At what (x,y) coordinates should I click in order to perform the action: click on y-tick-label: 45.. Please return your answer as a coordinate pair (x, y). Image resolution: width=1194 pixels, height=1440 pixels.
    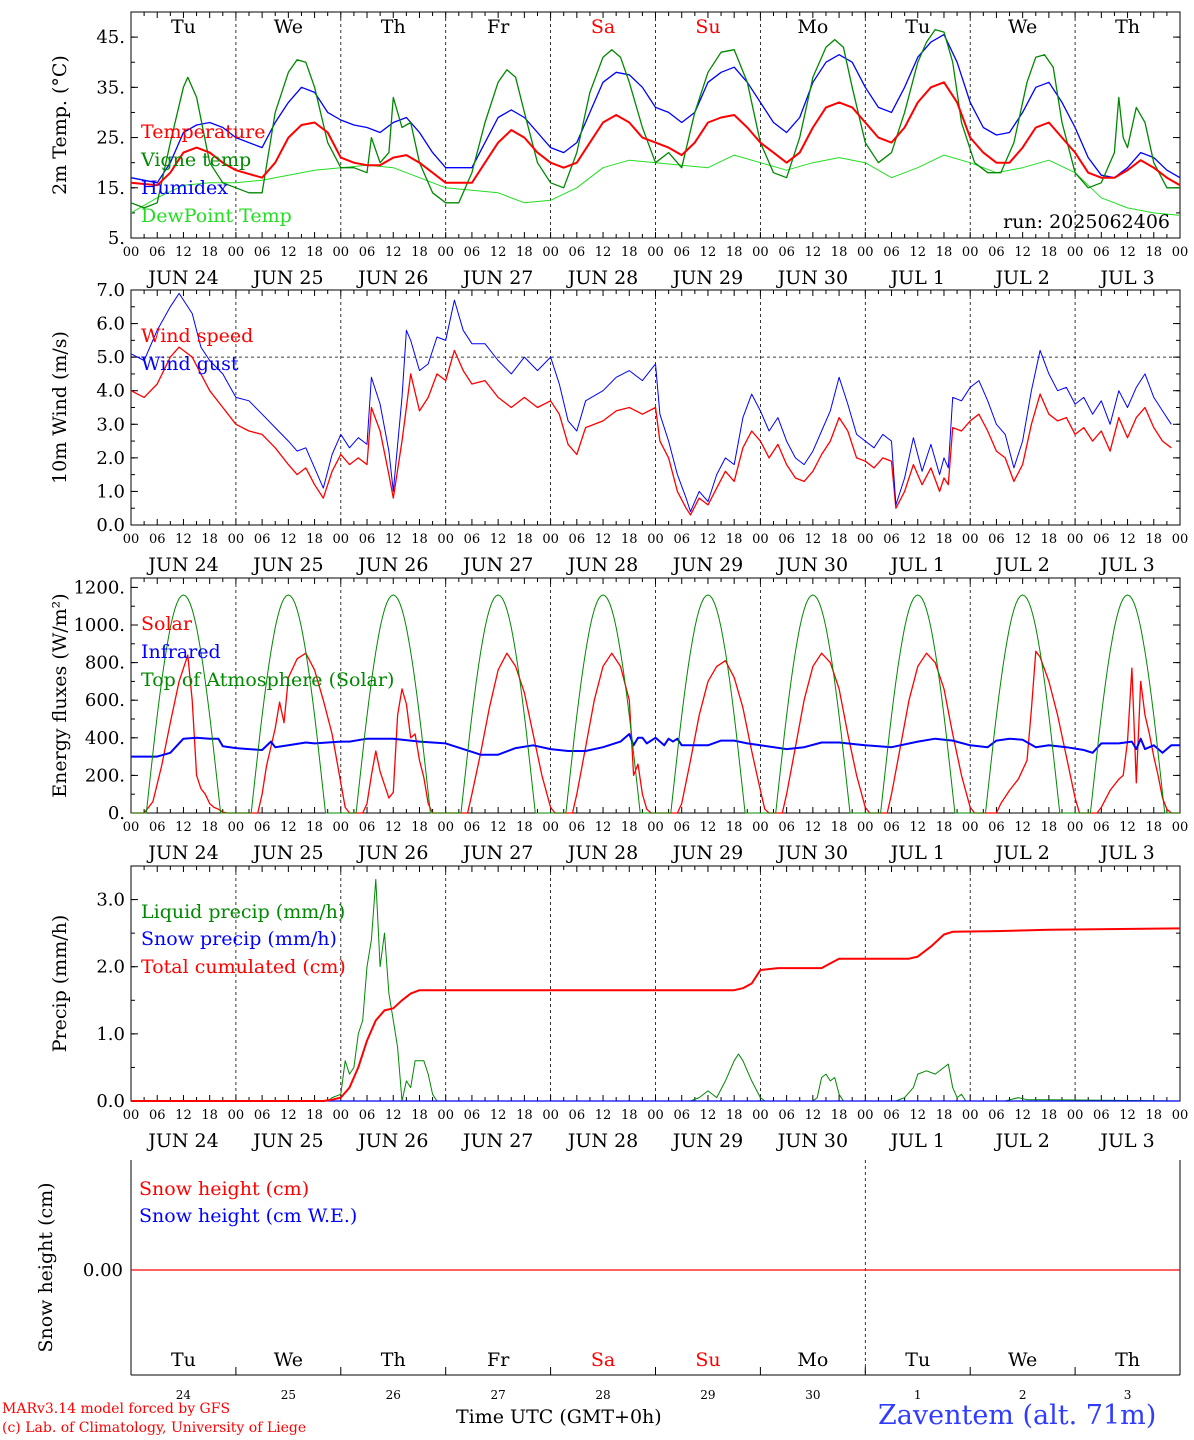
    Looking at the image, I should click on (110, 37).